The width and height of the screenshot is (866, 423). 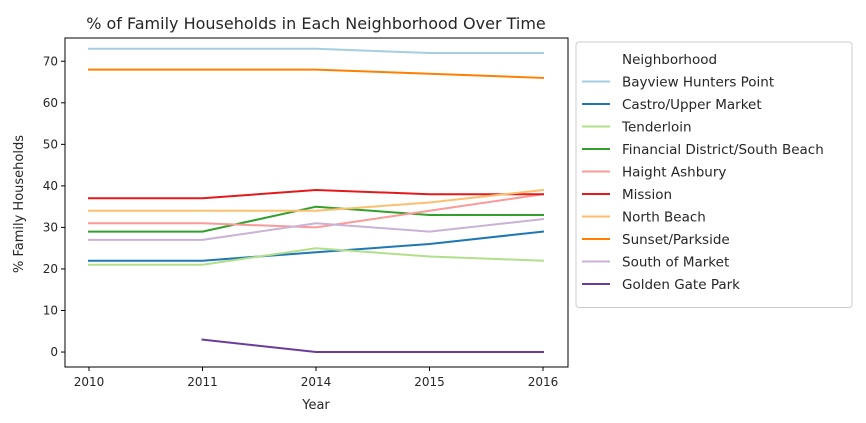 I want to click on y-tick-label: 50, so click(x=50, y=144).